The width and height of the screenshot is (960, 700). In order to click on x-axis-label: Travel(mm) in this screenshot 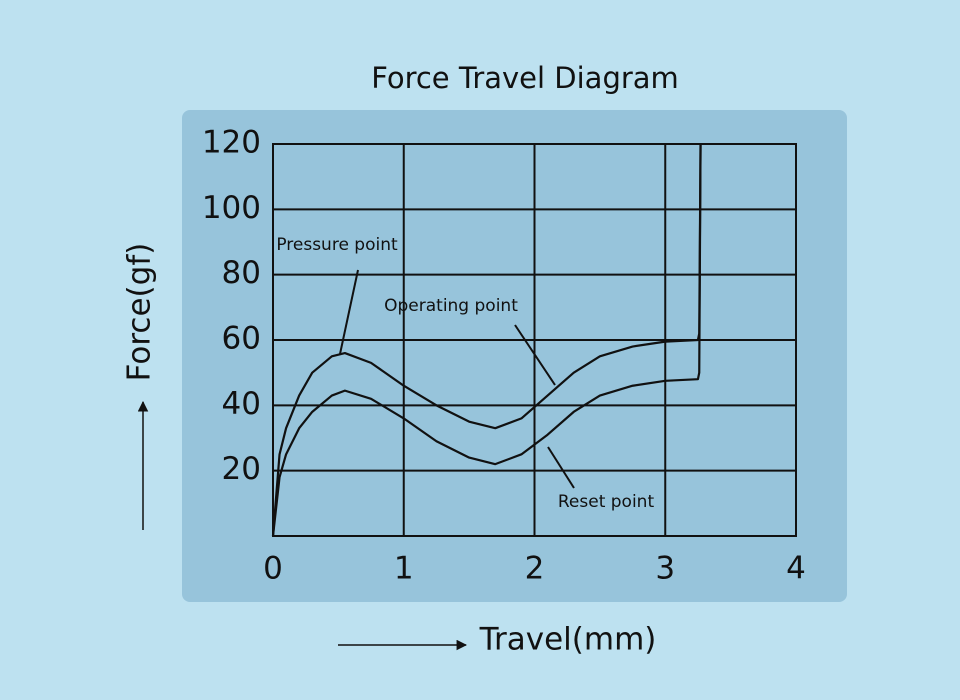, I will do `click(568, 640)`.